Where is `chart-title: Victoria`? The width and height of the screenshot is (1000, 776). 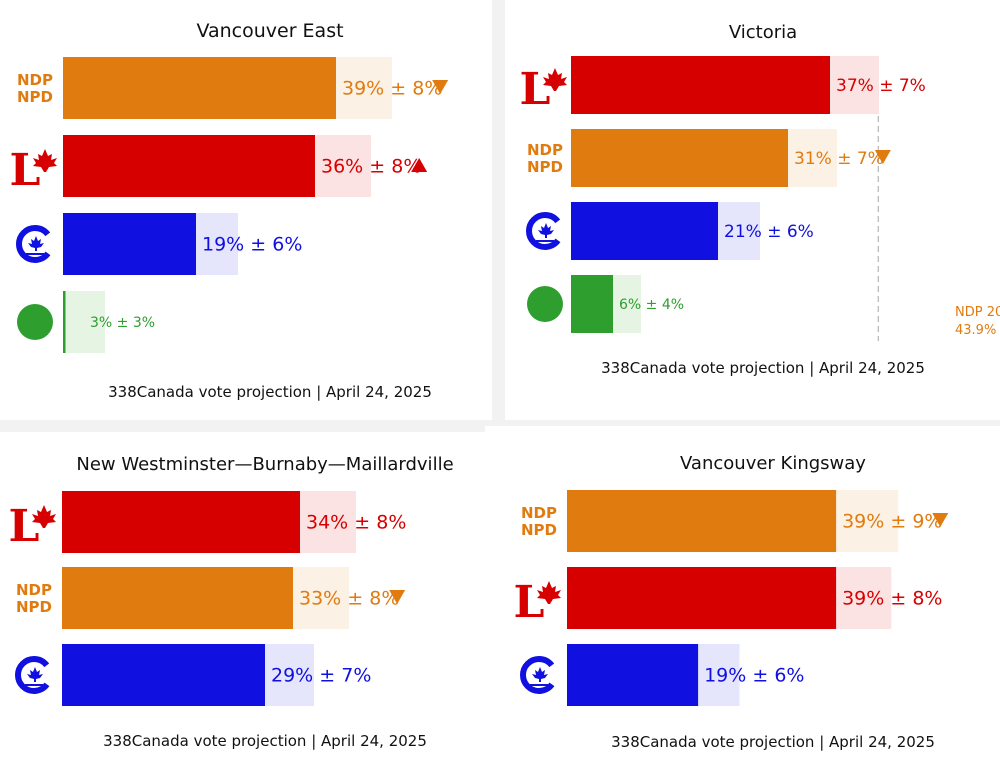 chart-title: Victoria is located at coordinates (763, 32).